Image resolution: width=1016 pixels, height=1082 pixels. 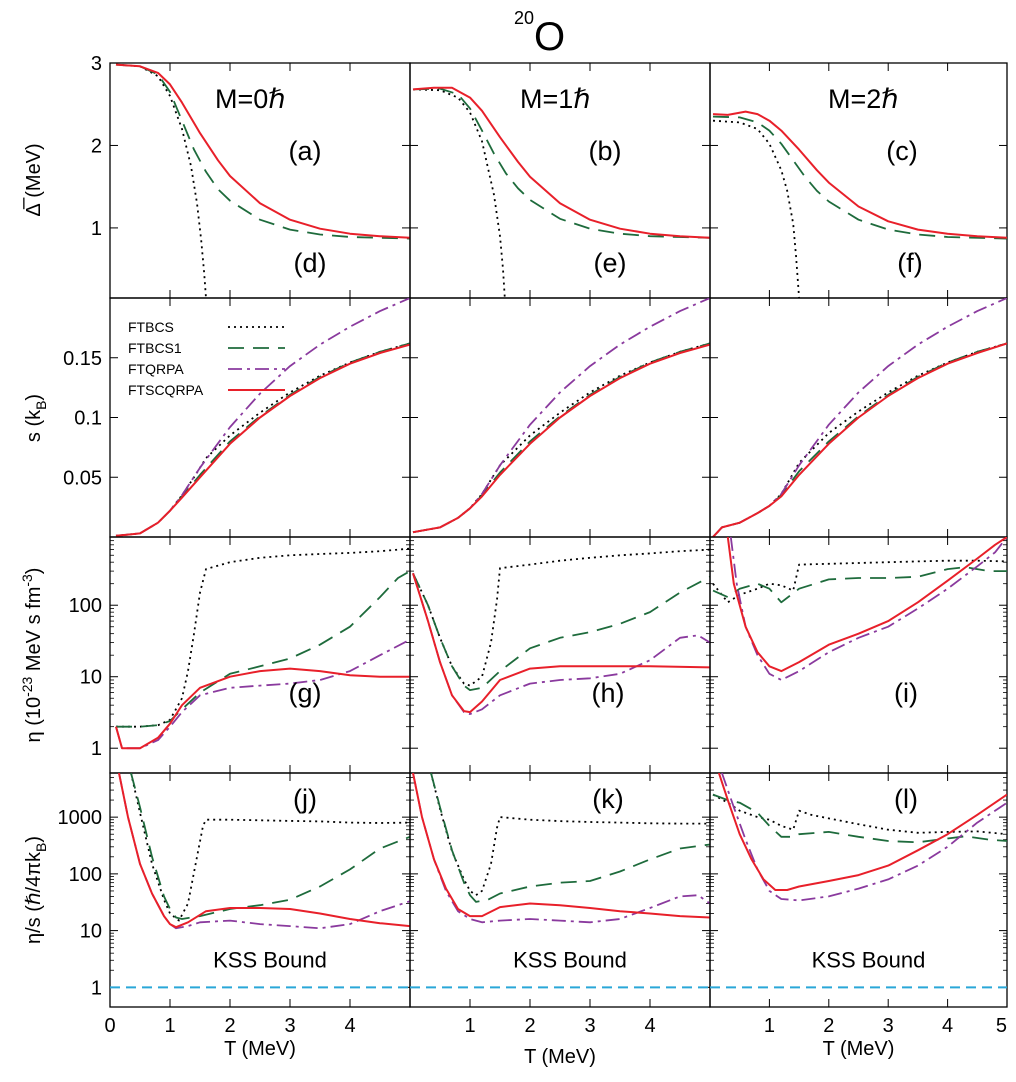 I want to click on y-tick-label: 0.15, so click(x=82, y=359).